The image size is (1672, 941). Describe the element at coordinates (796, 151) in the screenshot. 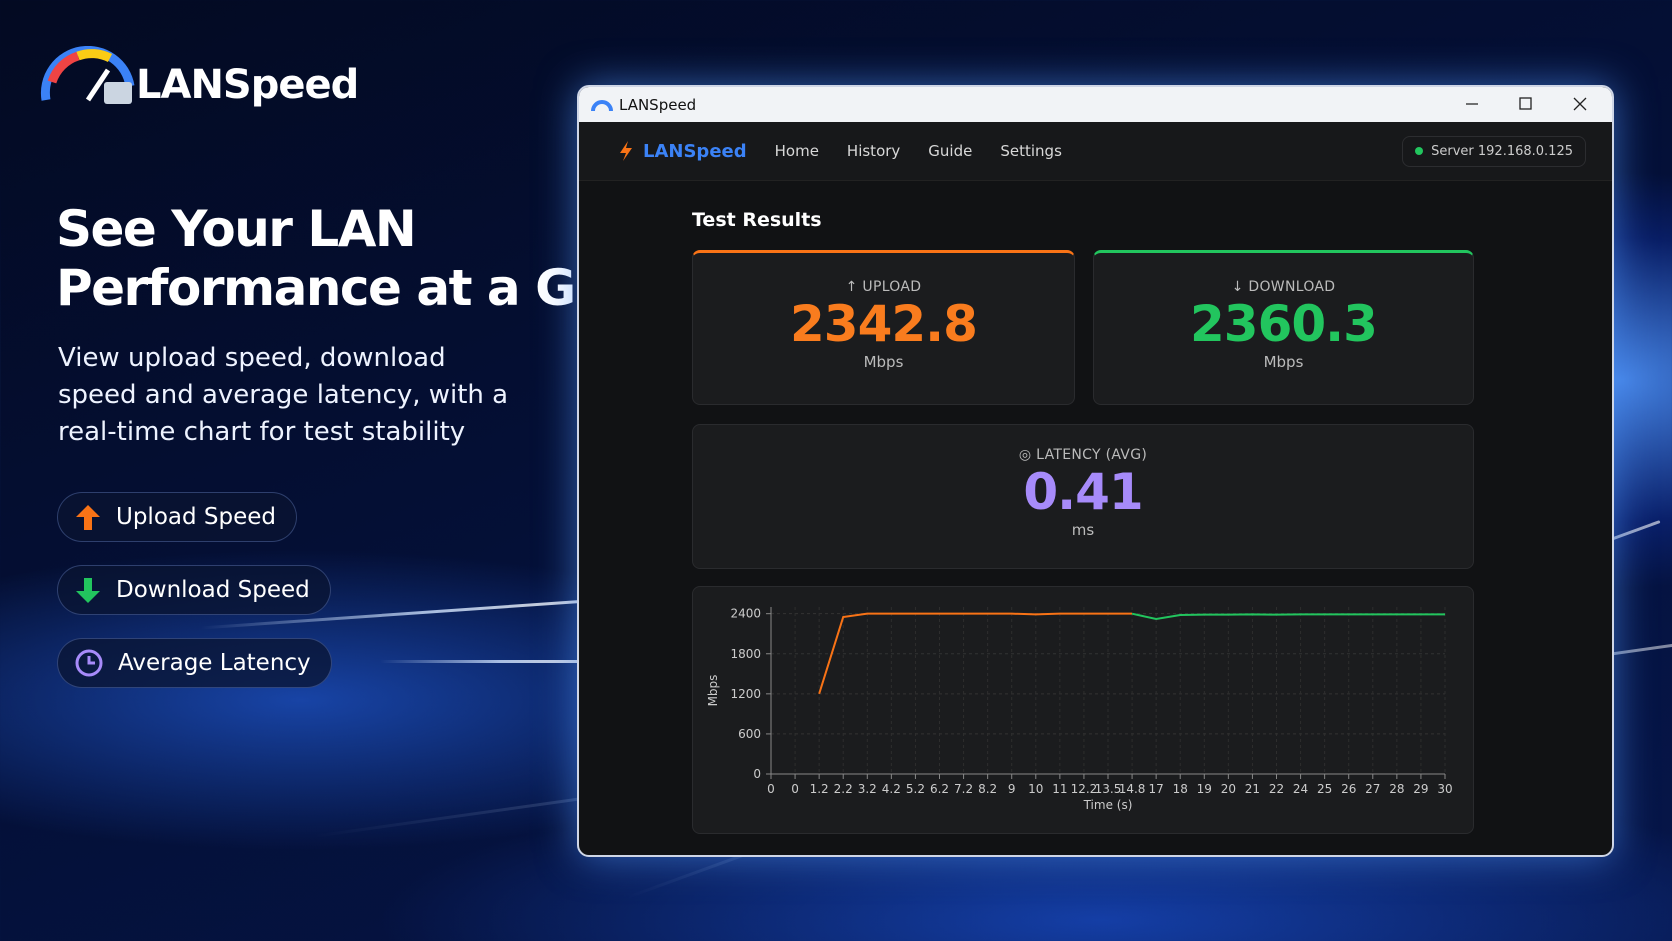

I see `nav-item: Home` at that location.